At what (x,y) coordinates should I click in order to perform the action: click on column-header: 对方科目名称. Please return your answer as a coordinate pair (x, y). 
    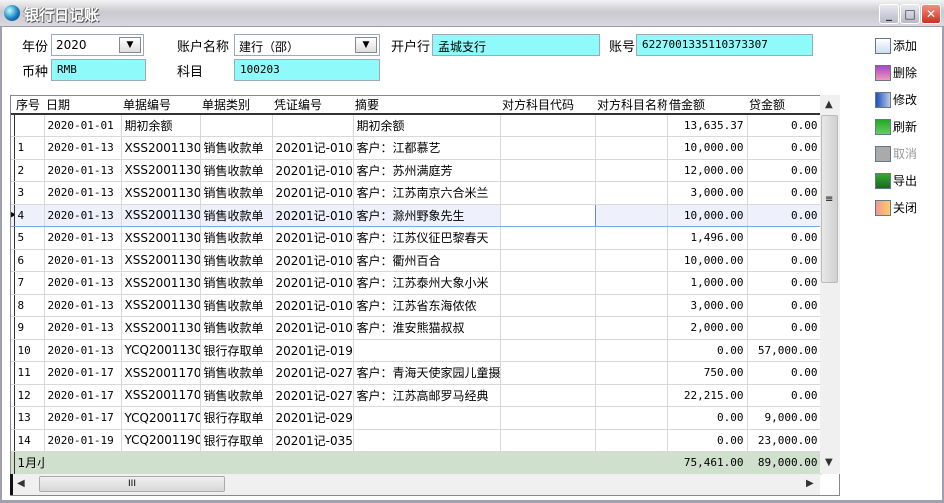
    Looking at the image, I should click on (631, 105).